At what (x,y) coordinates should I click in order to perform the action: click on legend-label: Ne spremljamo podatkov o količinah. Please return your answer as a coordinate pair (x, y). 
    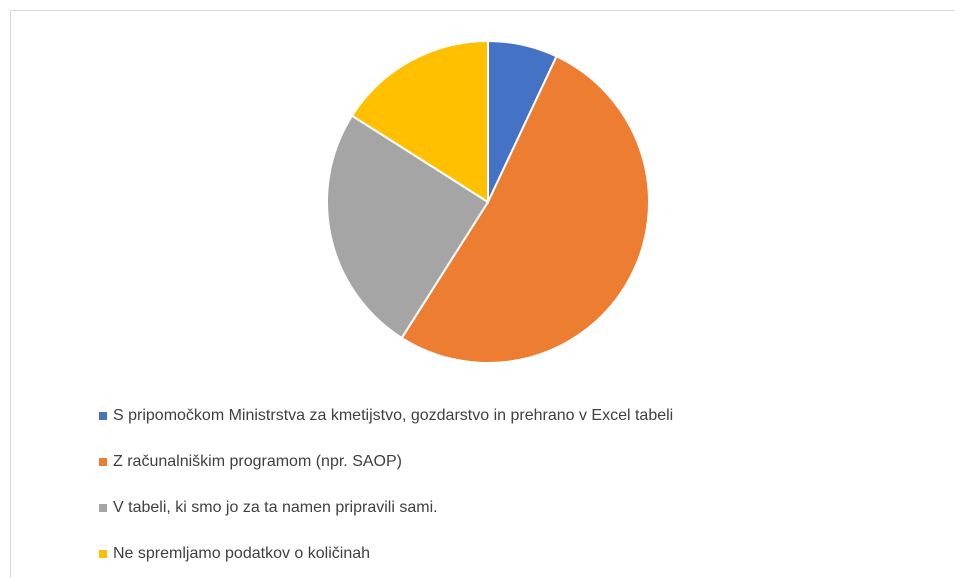
    Looking at the image, I should click on (241, 553).